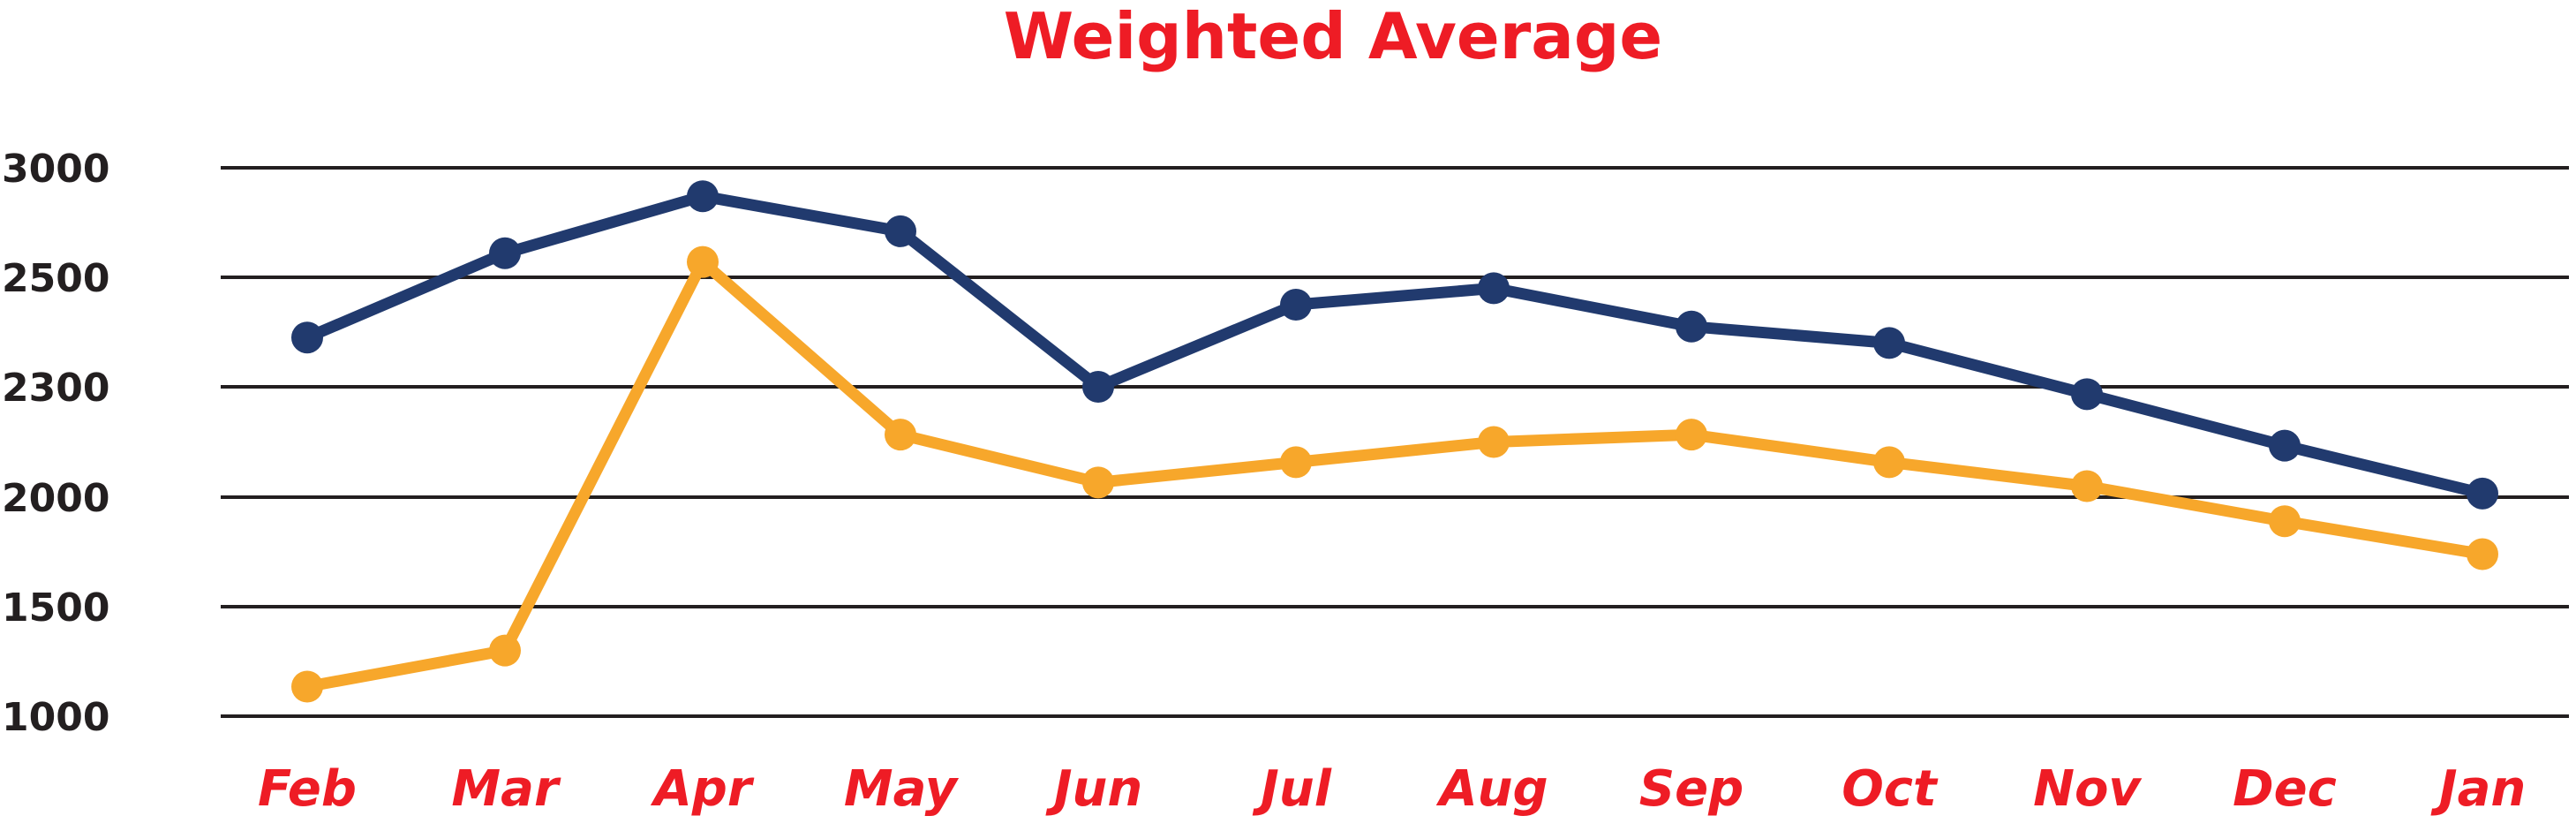 The image size is (2576, 831). What do you see at coordinates (56, 169) in the screenshot?
I see `y-tick-label: 3000` at bounding box center [56, 169].